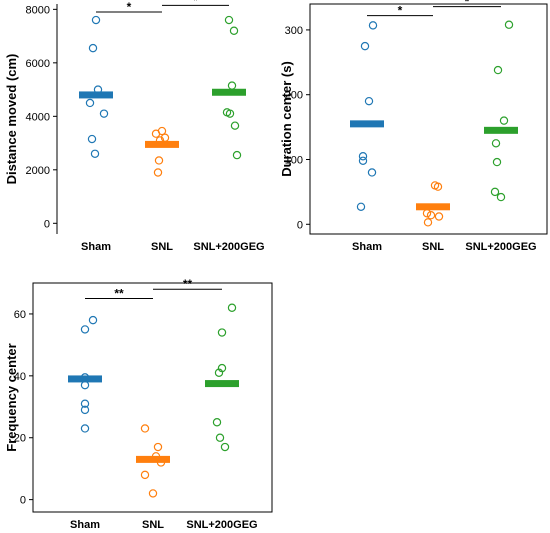  What do you see at coordinates (294, 96) in the screenshot?
I see `y-tick-label: 200` at bounding box center [294, 96].